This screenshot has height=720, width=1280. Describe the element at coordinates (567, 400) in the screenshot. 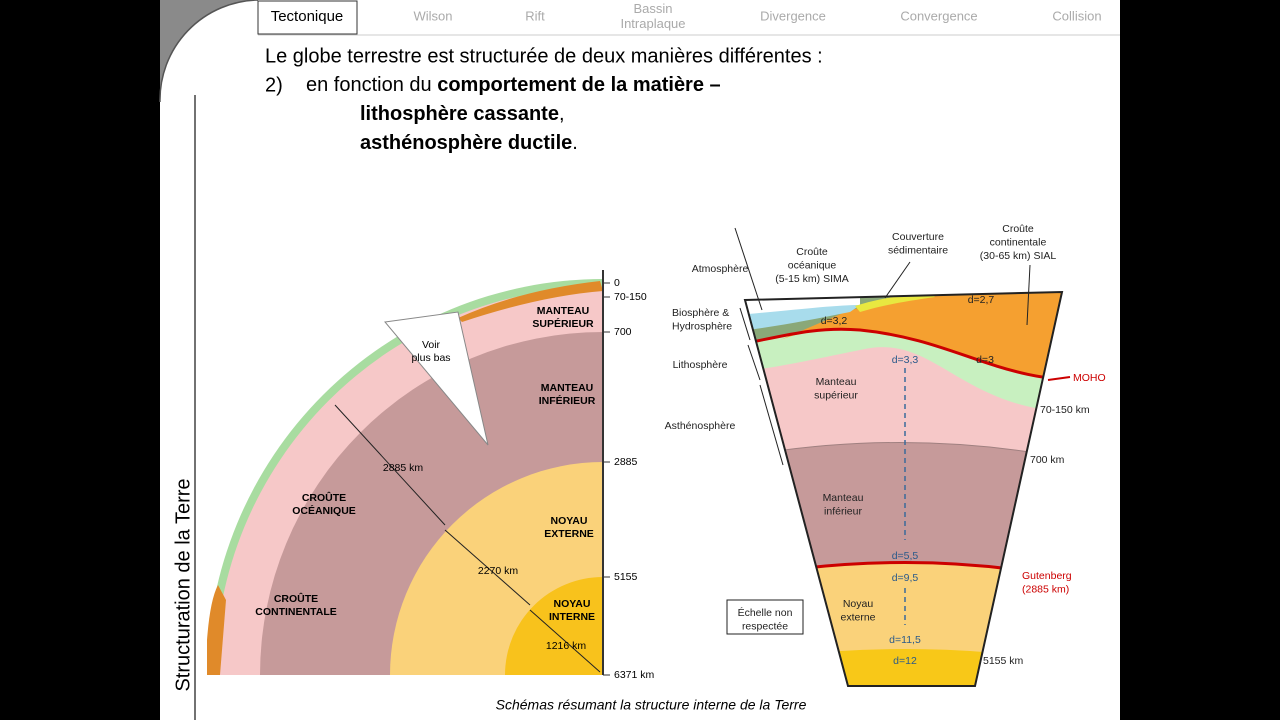

I see `layer-label: INFÉRIEUR` at that location.